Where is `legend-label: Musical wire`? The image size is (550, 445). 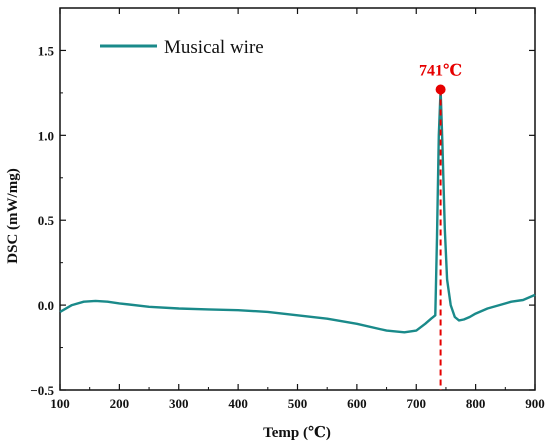
legend-label: Musical wire is located at coordinates (214, 47).